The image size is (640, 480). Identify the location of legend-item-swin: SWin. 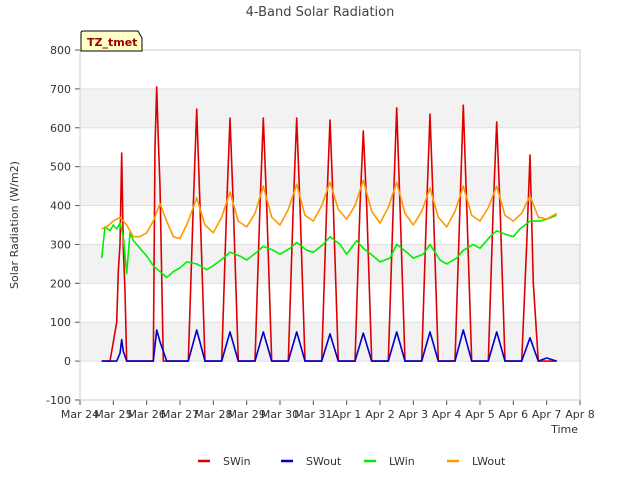
(224, 461).